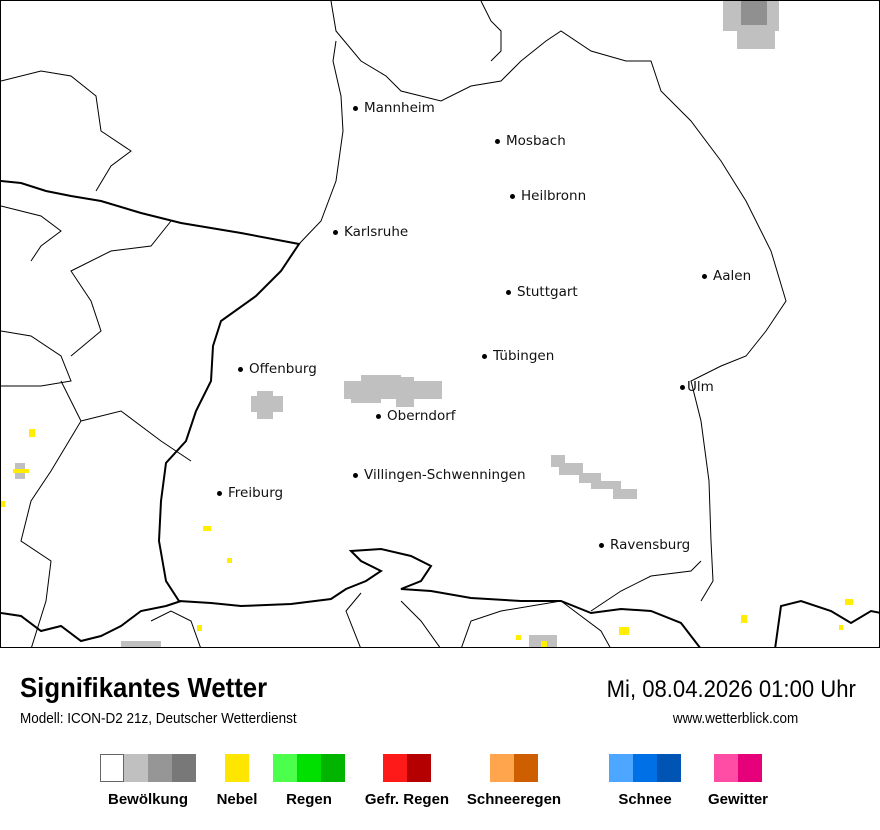 Image resolution: width=880 pixels, height=830 pixels. Describe the element at coordinates (514, 799) in the screenshot. I see `legend-label: Schneeregen` at that location.